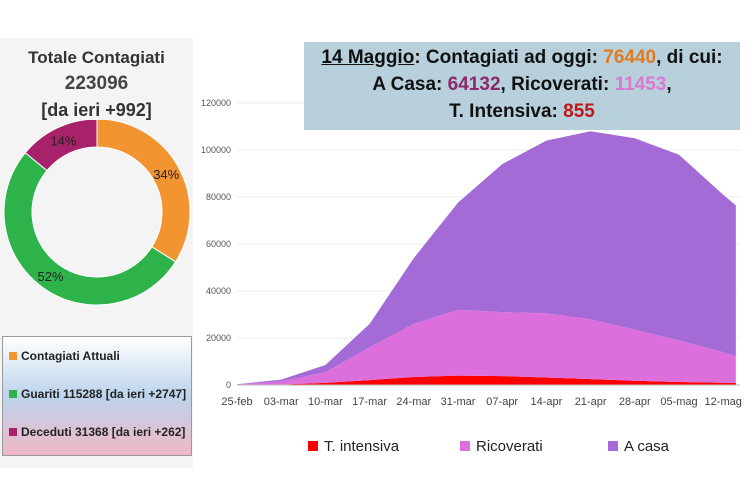 This screenshot has width=750, height=500. What do you see at coordinates (635, 402) in the screenshot?
I see `x-tick-label: 28-apr` at bounding box center [635, 402].